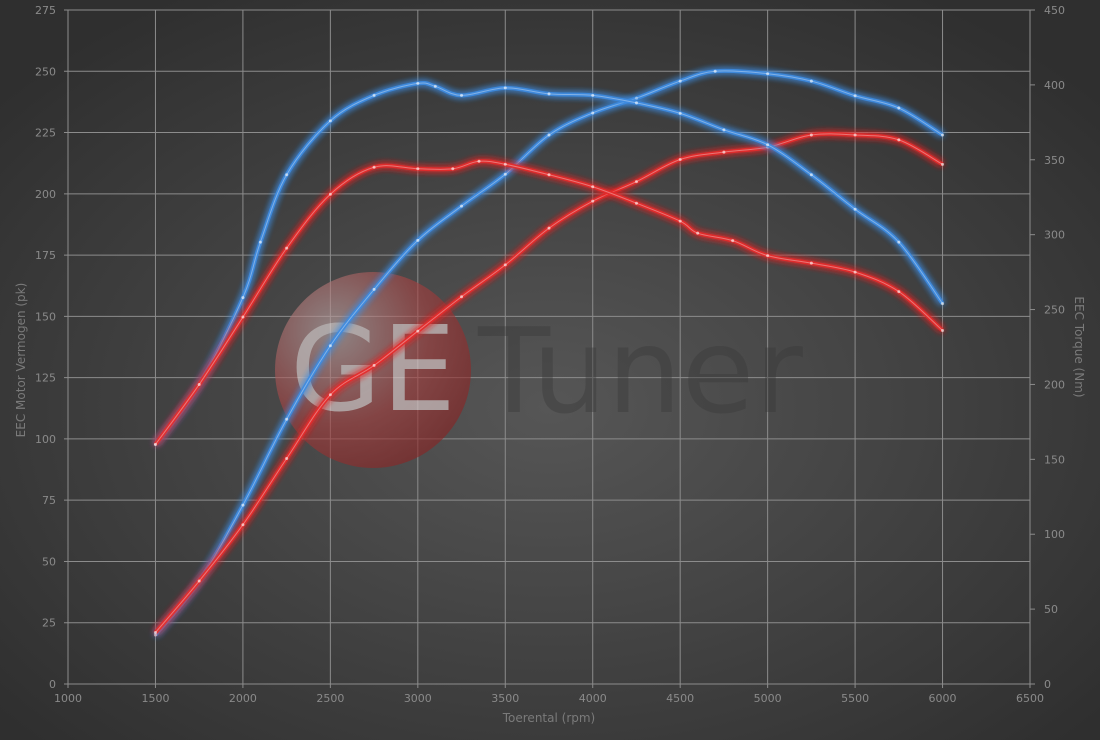  I want to click on y2-tick-label: 0, so click(1047, 684).